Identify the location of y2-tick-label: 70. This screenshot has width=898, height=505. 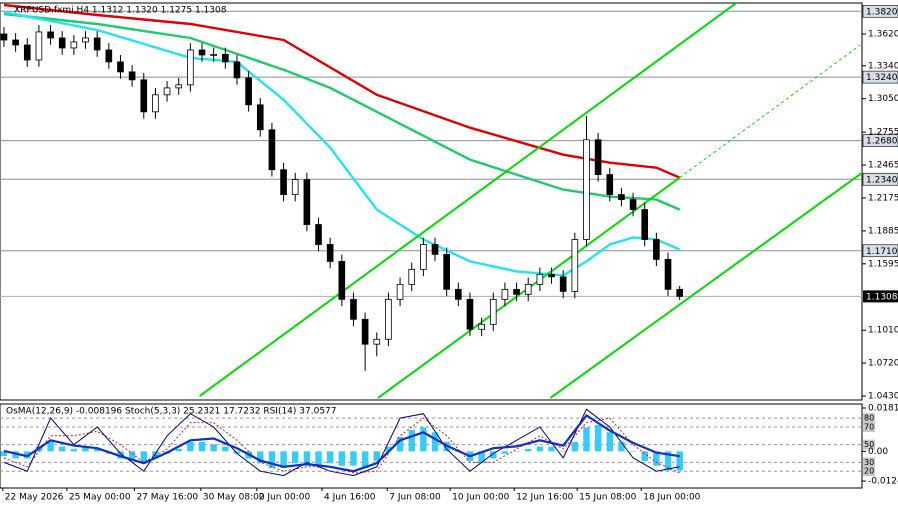
(869, 426).